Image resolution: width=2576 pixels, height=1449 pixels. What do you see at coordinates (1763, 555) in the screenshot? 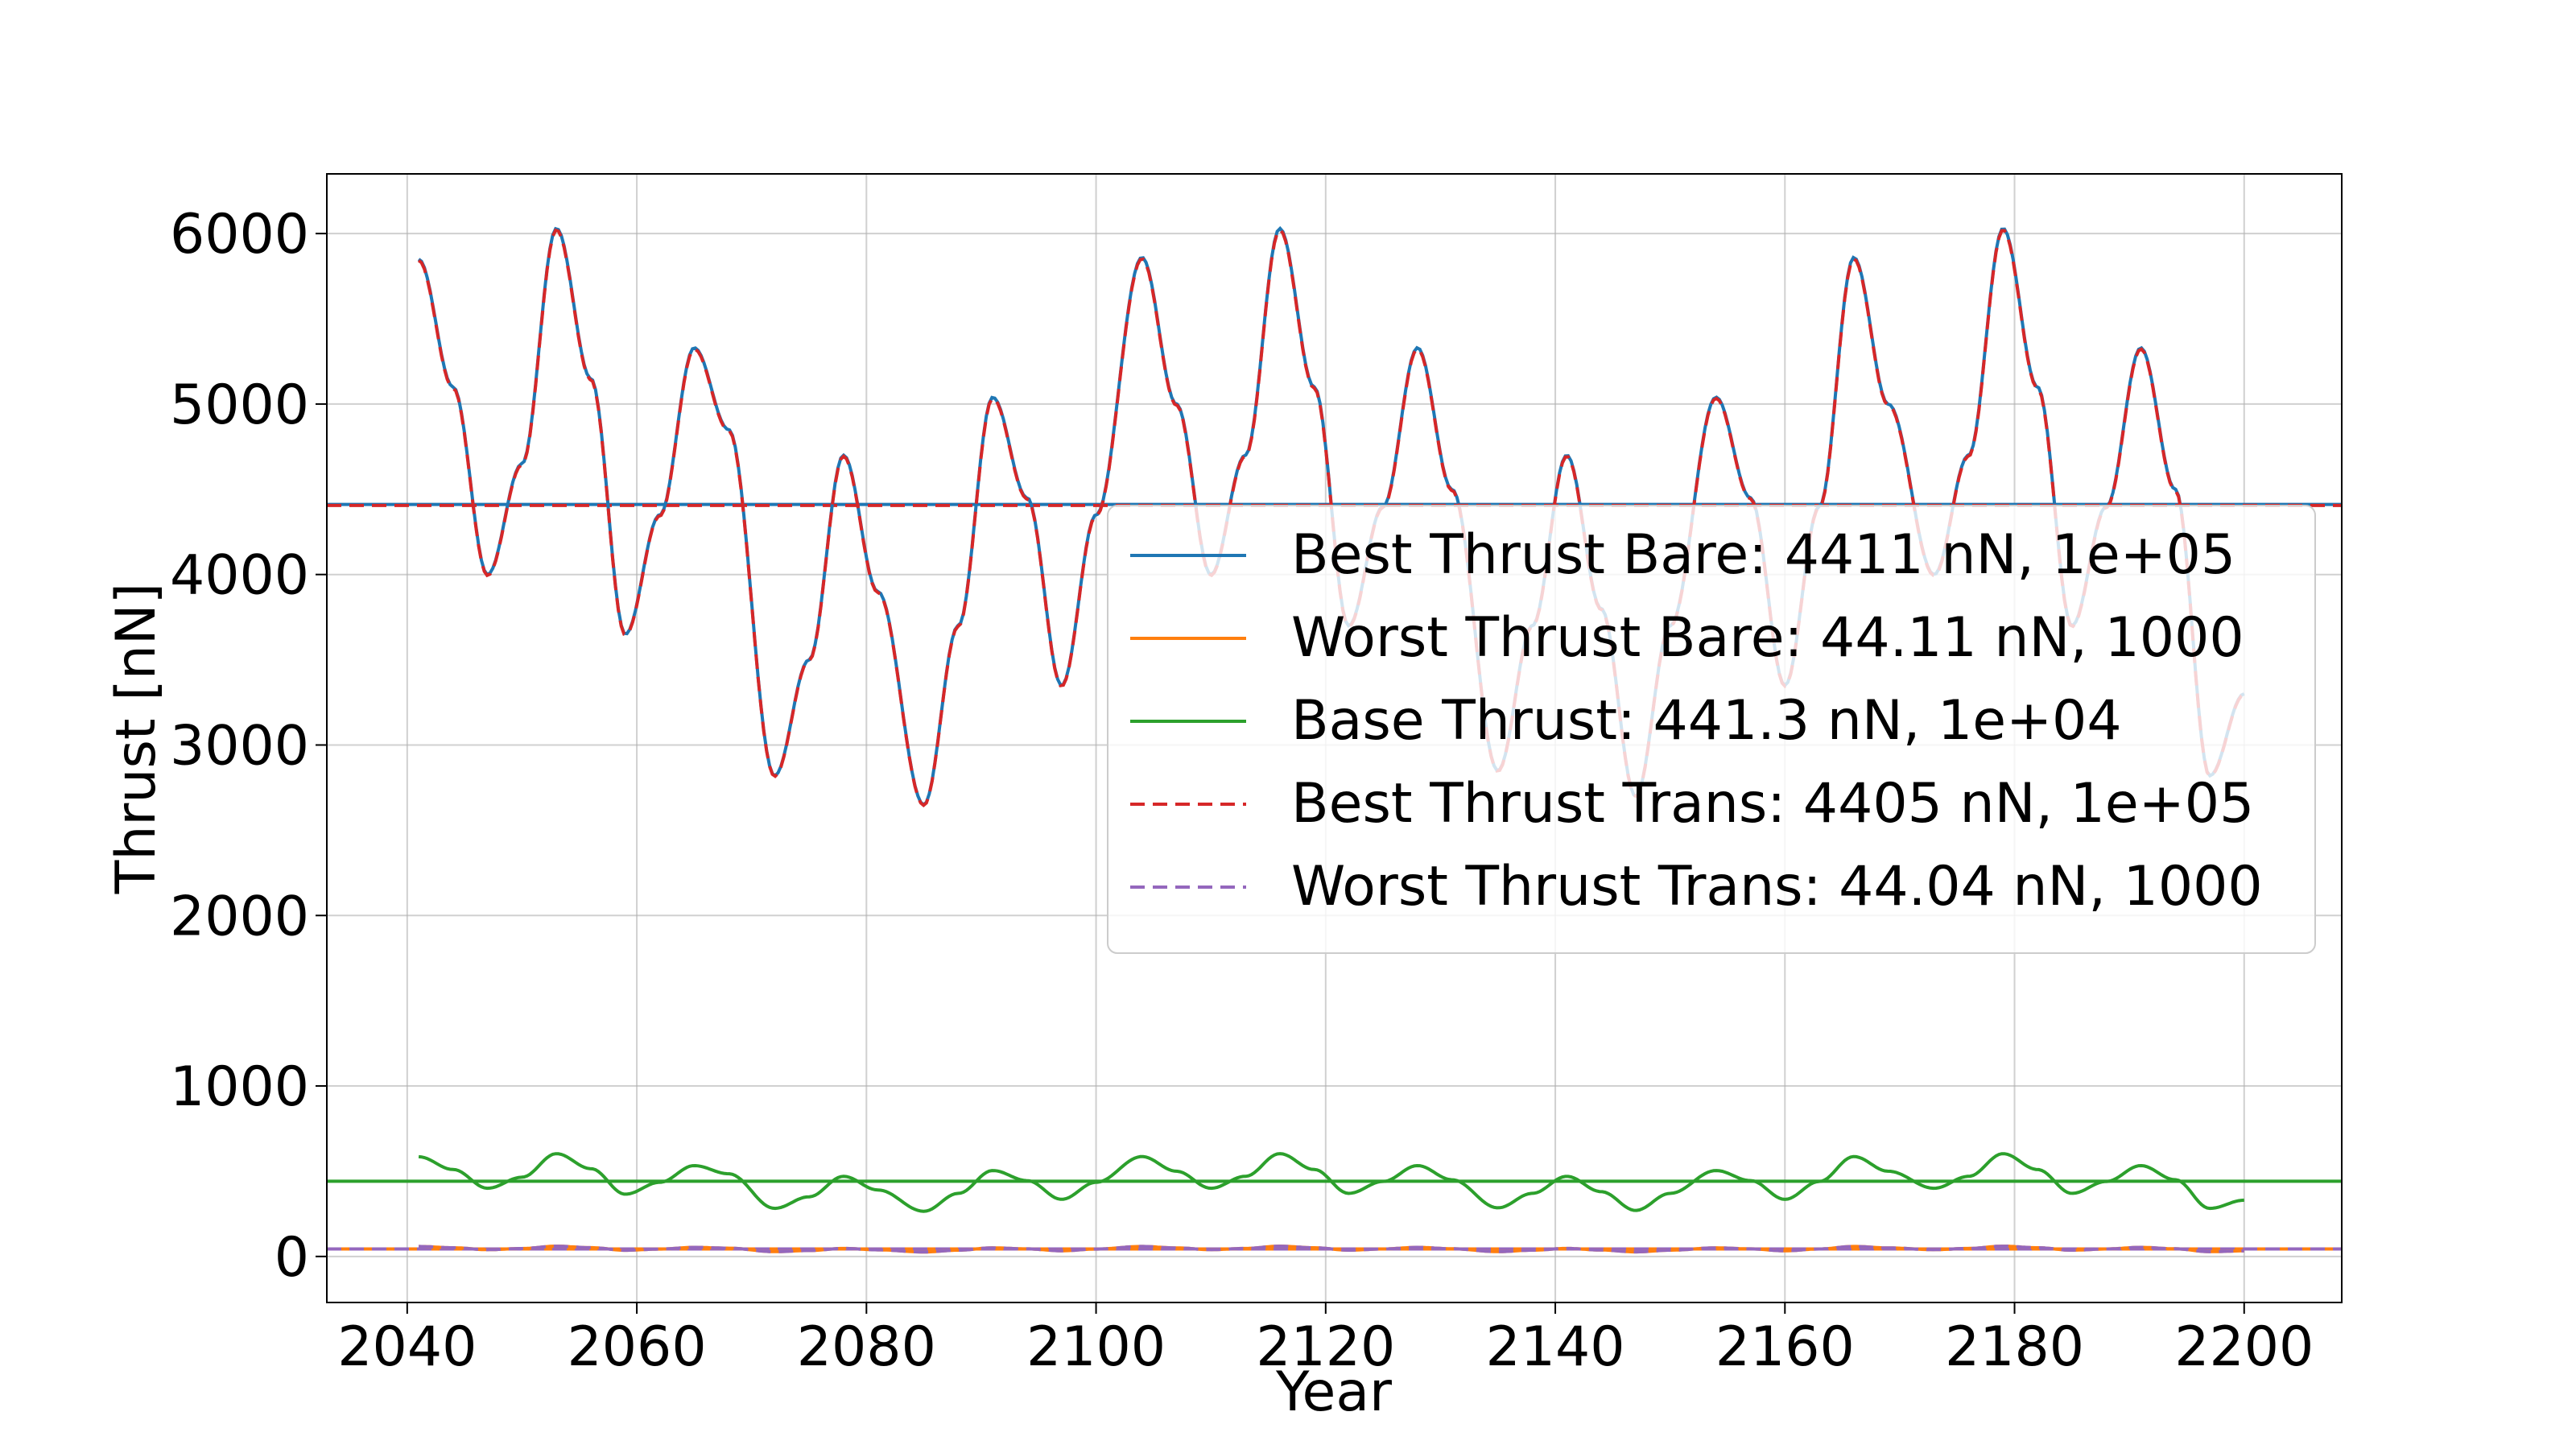
I see `legend-label: Best Thrust Bare: 4411 nN, 1e+05` at bounding box center [1763, 555].